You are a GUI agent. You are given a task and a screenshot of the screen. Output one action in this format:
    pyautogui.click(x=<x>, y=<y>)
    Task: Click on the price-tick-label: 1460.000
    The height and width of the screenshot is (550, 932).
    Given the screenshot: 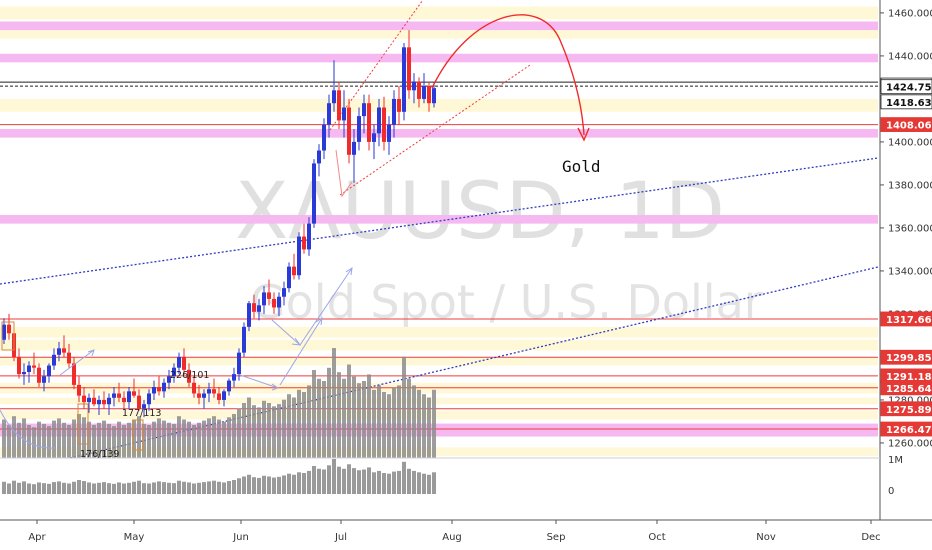 What is the action you would take?
    pyautogui.click(x=910, y=13)
    